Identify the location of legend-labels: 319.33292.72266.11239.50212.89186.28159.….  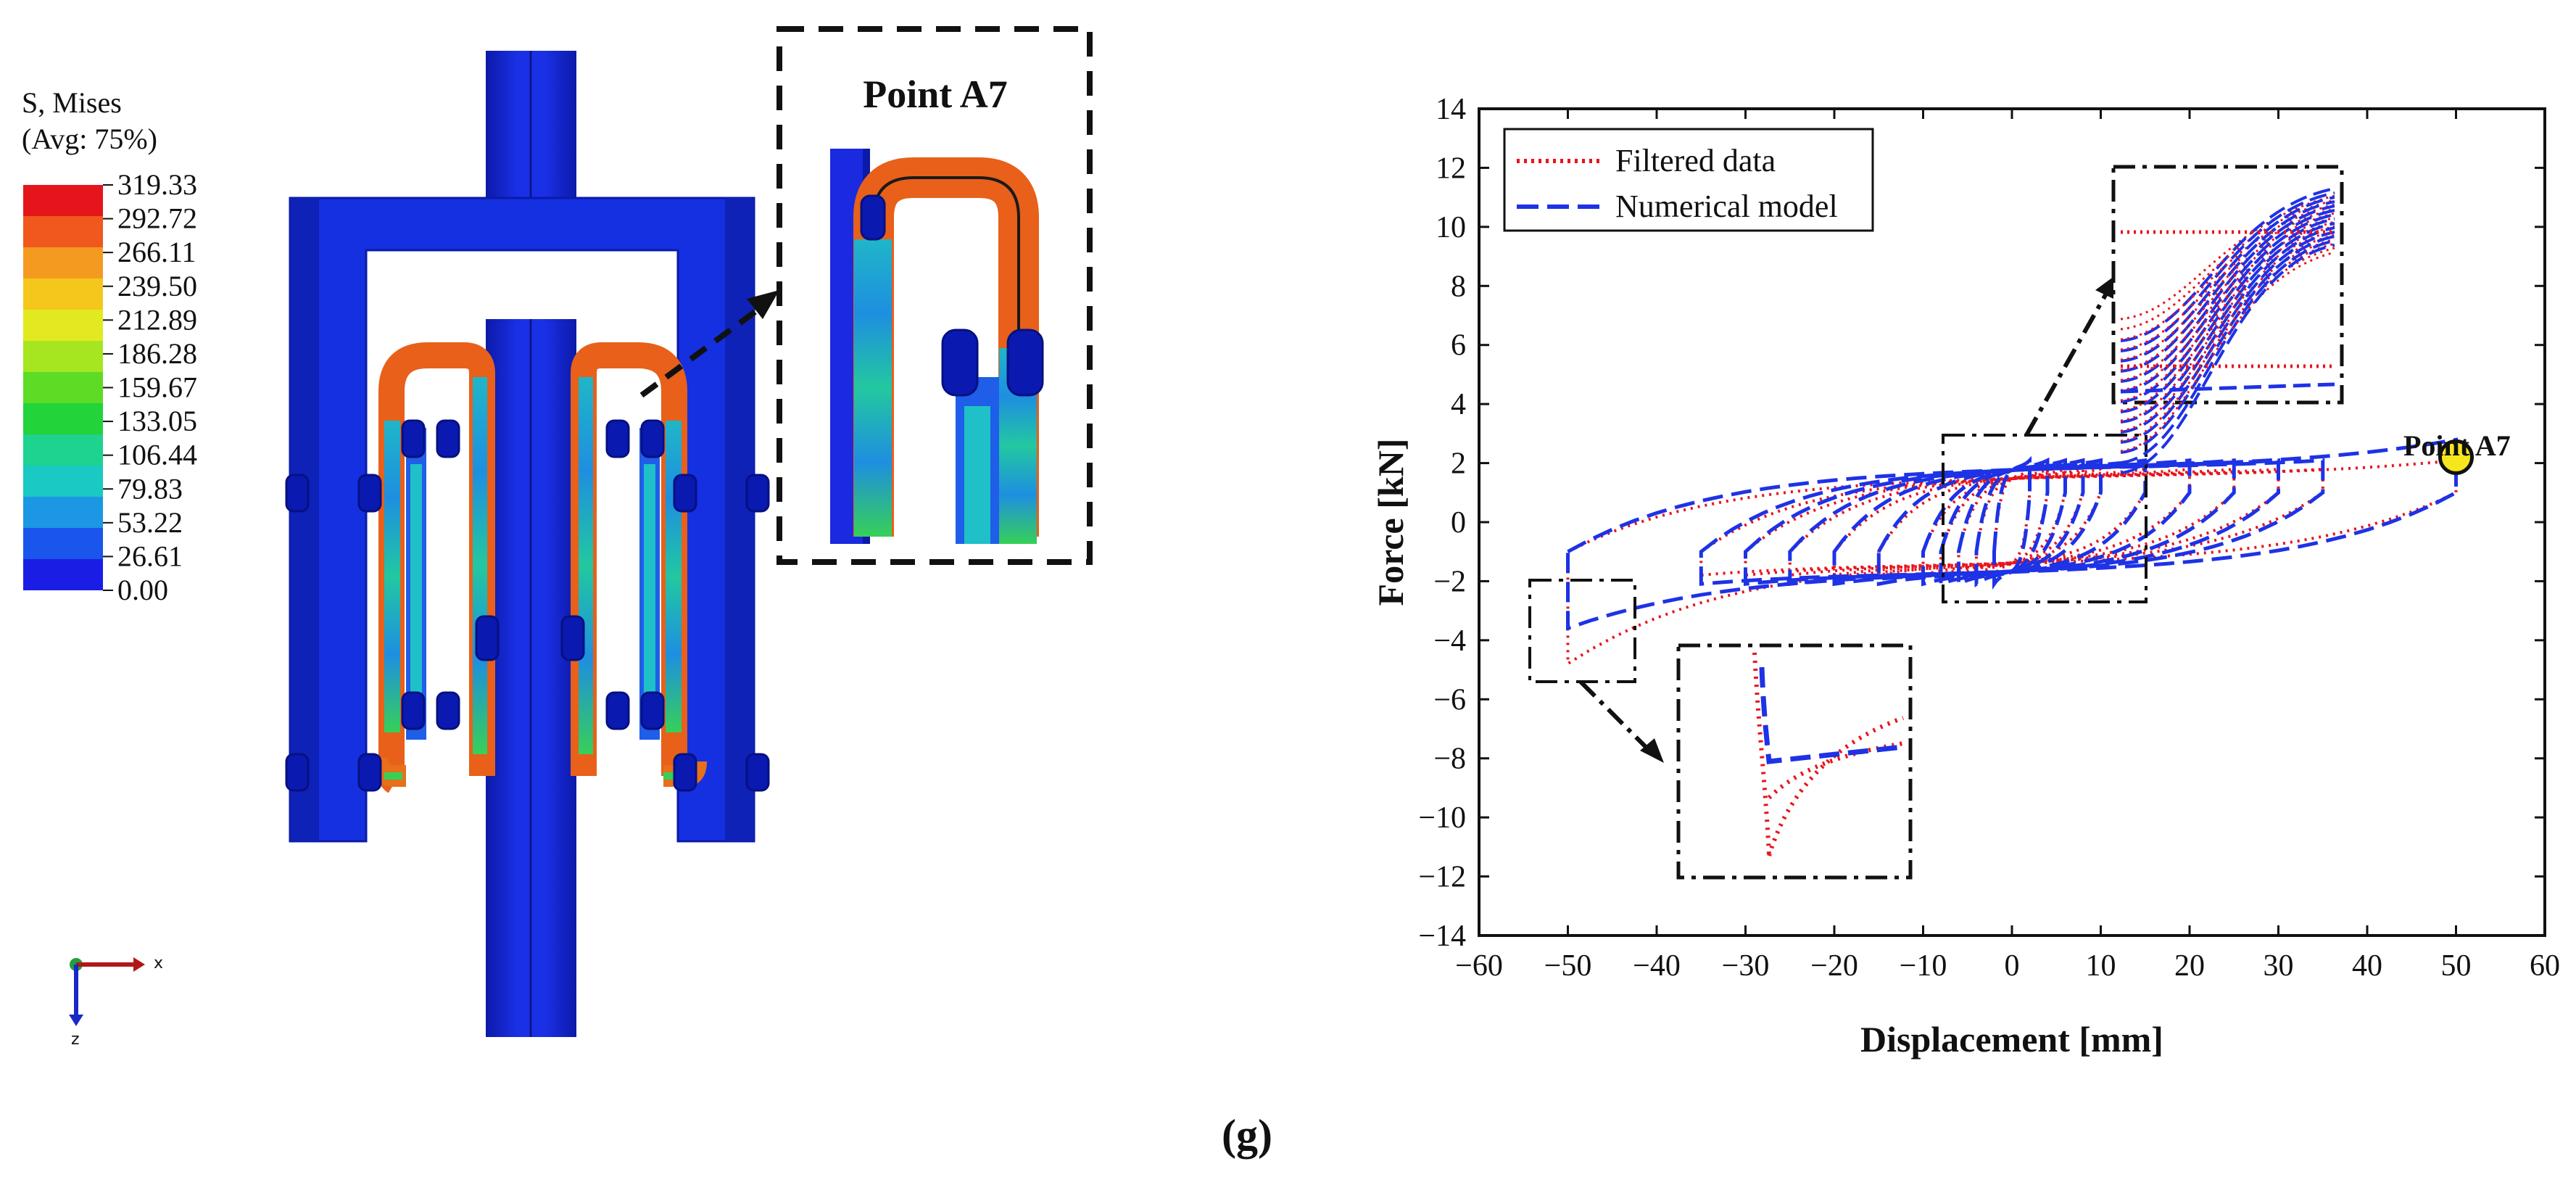
(150, 387).